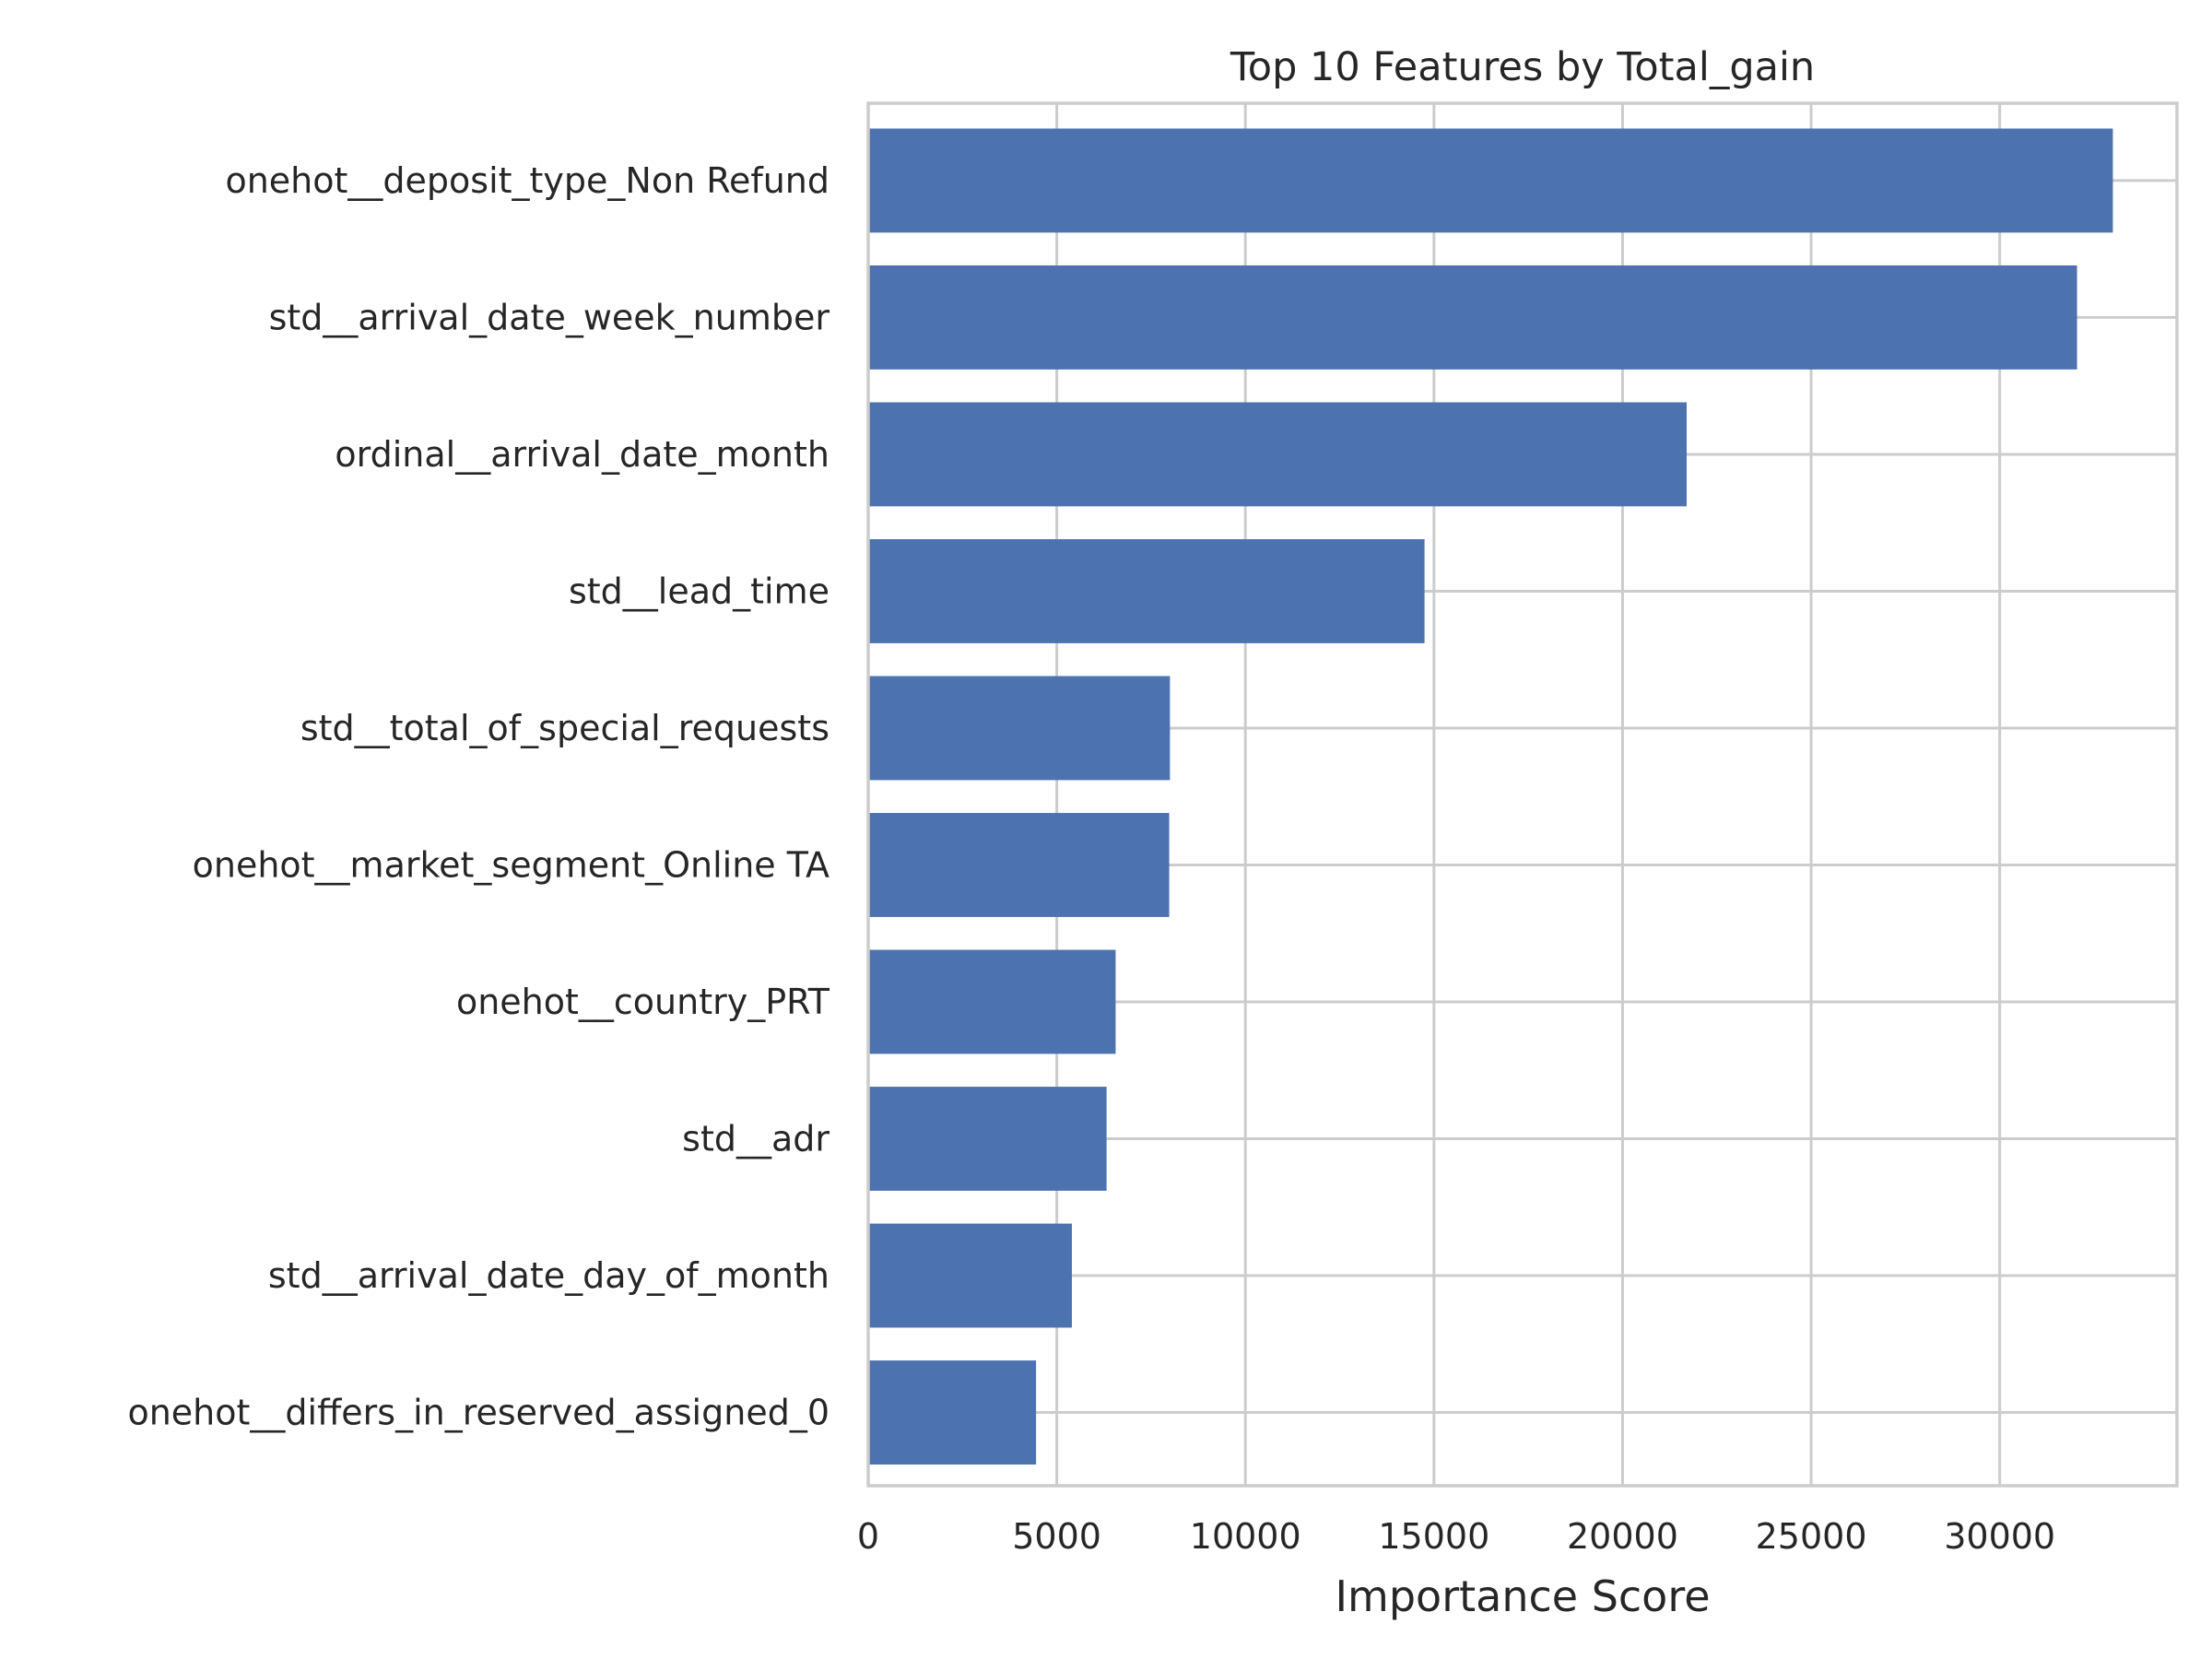 Image resolution: width=2212 pixels, height=1659 pixels. What do you see at coordinates (1522, 1596) in the screenshot?
I see `x-axis-label: Importance Score` at bounding box center [1522, 1596].